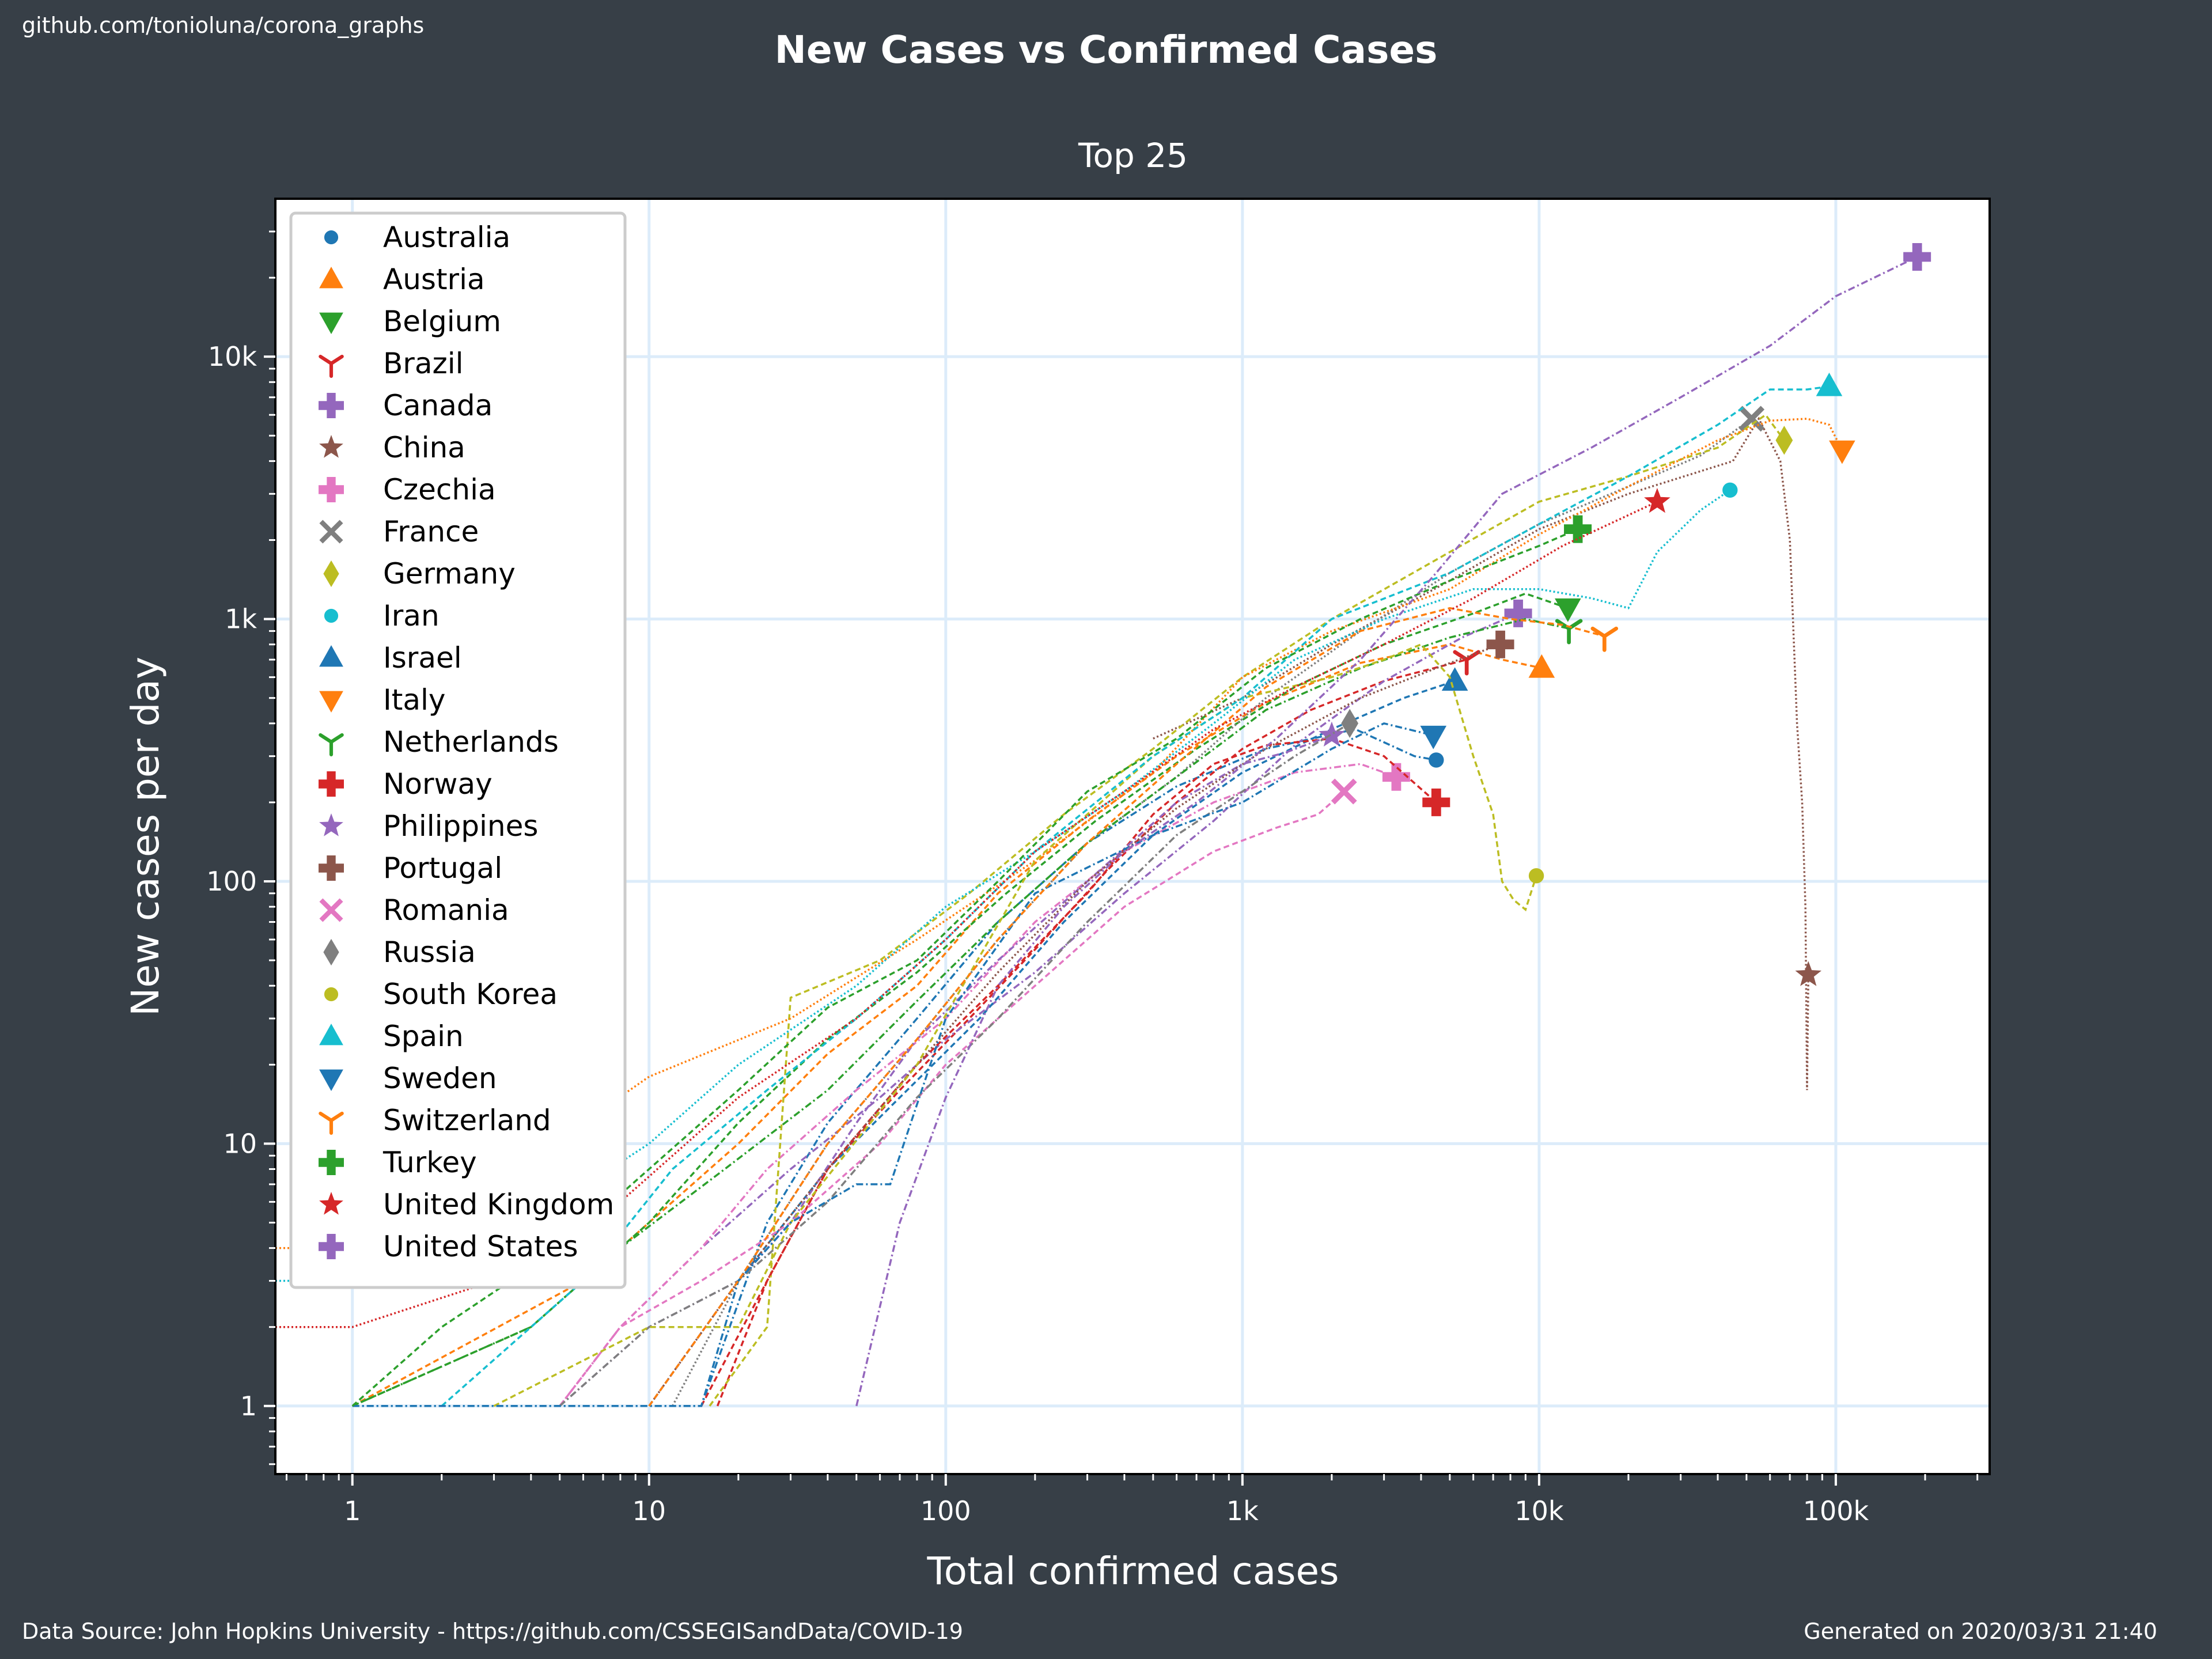 The width and height of the screenshot is (2212, 1659). I want to click on y-tick-label: 100, so click(231, 881).